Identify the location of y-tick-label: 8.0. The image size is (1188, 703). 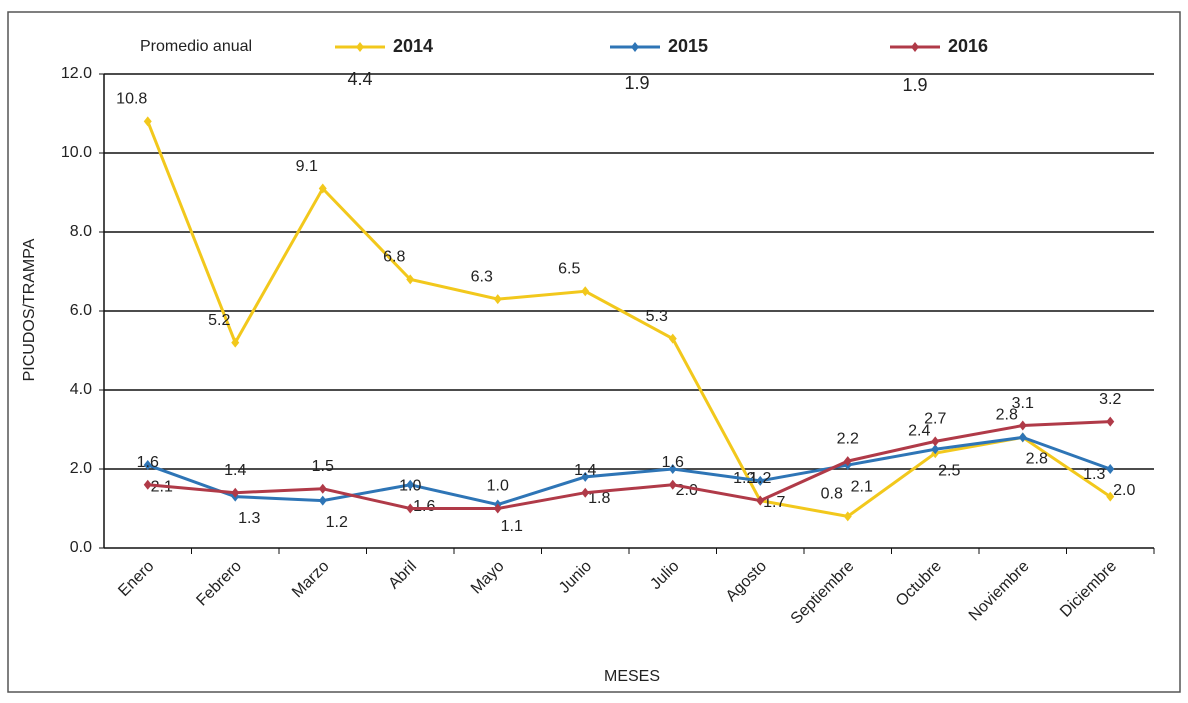
(81, 231).